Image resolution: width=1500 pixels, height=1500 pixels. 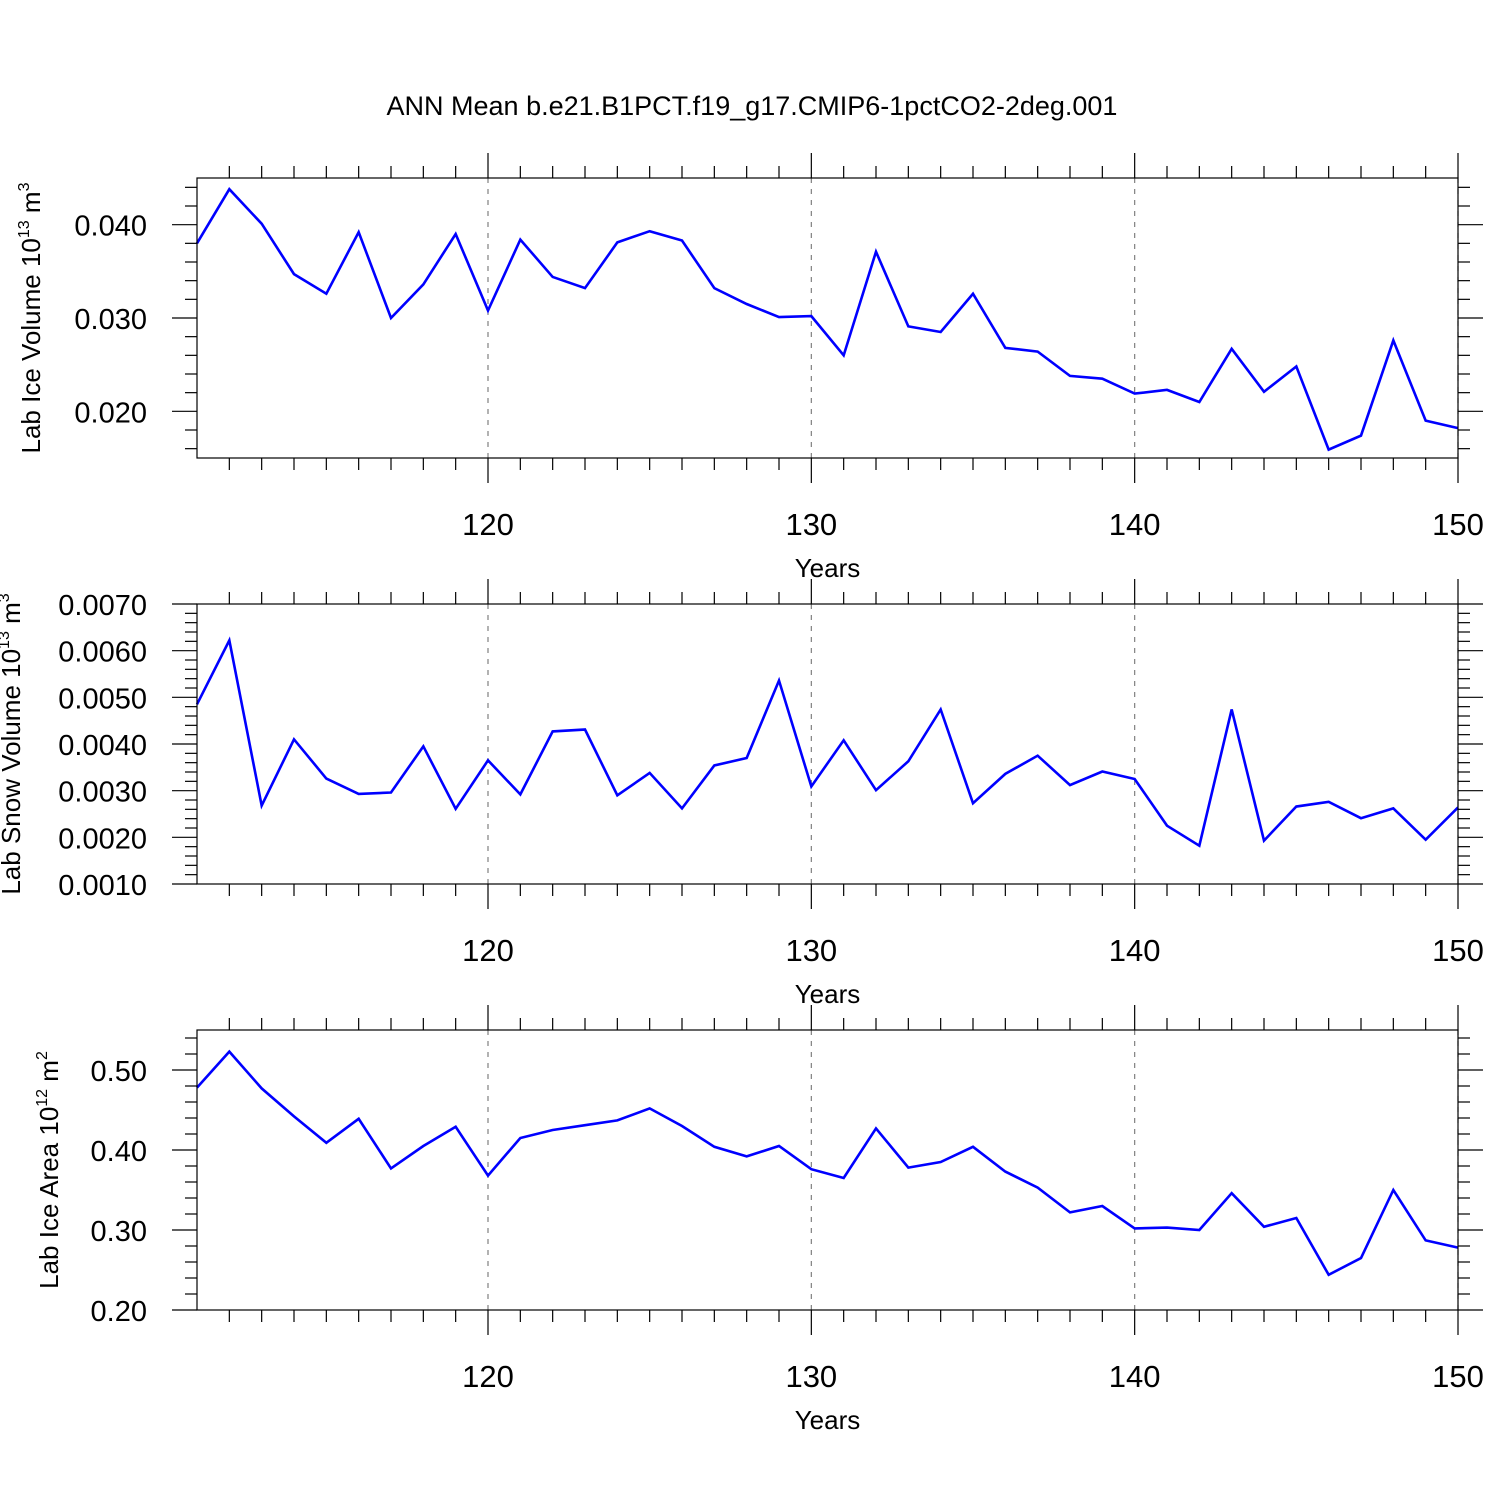 I want to click on p1-y-tick-label-0.0020: 0.0020, so click(x=102, y=839).